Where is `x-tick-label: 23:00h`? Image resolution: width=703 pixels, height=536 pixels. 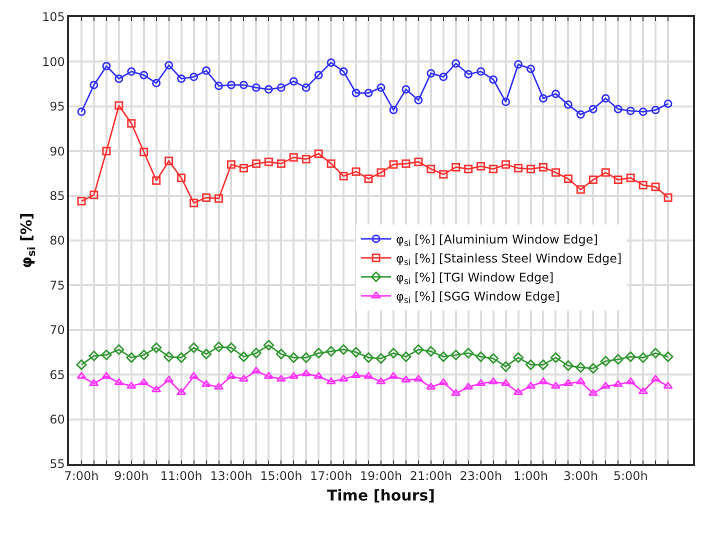
x-tick-label: 23:00h is located at coordinates (481, 476).